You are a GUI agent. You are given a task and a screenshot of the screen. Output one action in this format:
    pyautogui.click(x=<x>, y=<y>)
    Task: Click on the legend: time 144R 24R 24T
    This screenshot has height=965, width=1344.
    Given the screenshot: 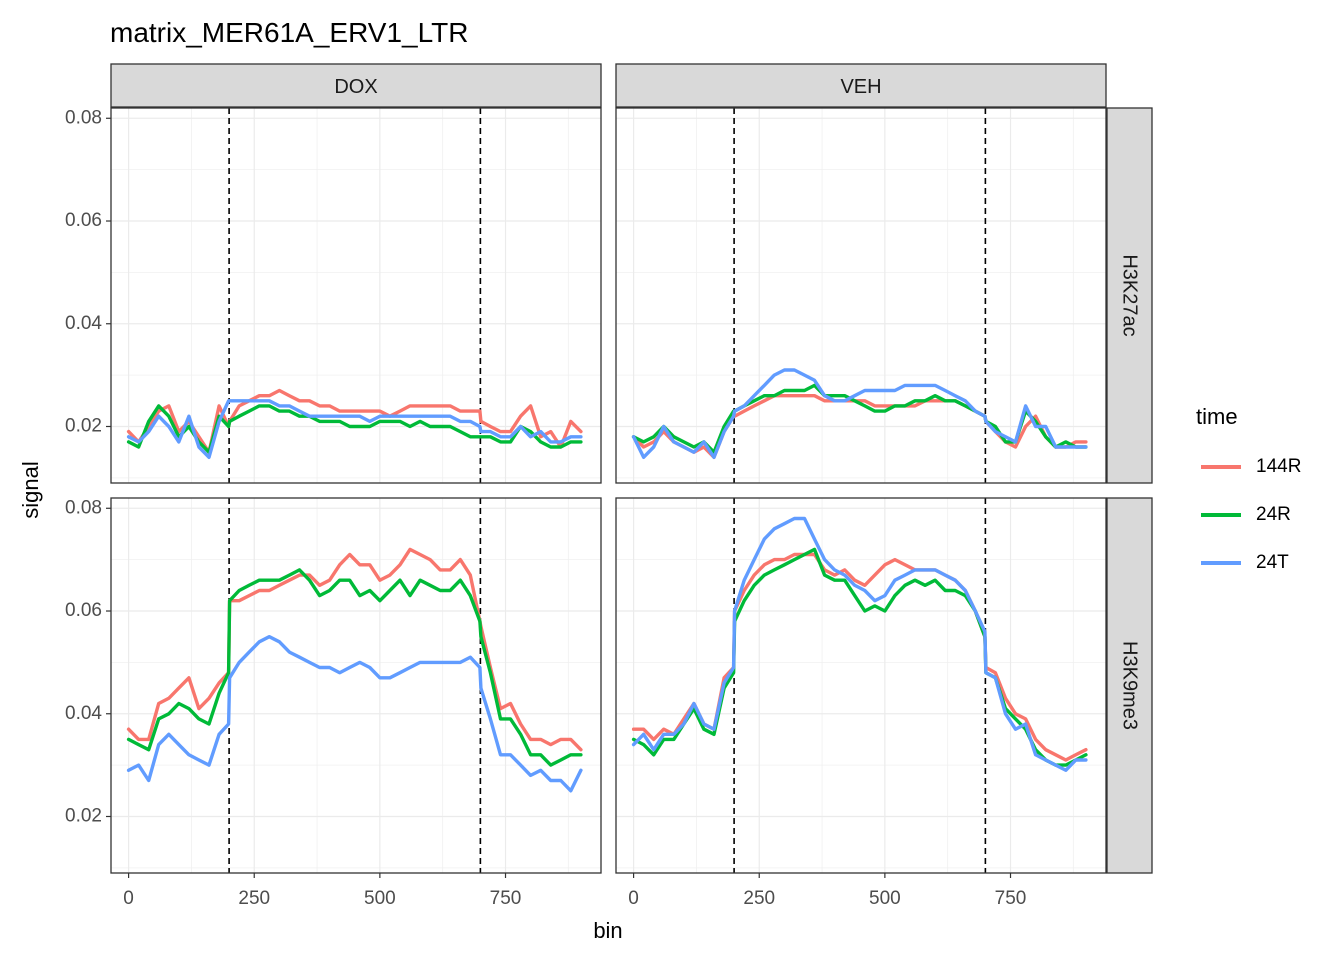 What is the action you would take?
    pyautogui.click(x=1248, y=488)
    